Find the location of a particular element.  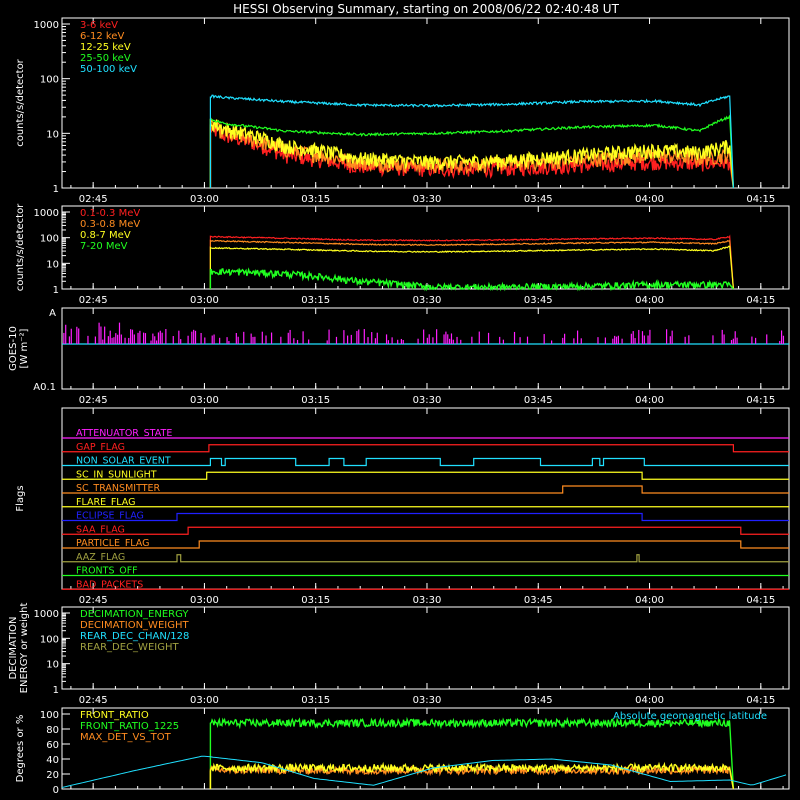

y-tick-label-5-5: 100 is located at coordinates (49, 715).